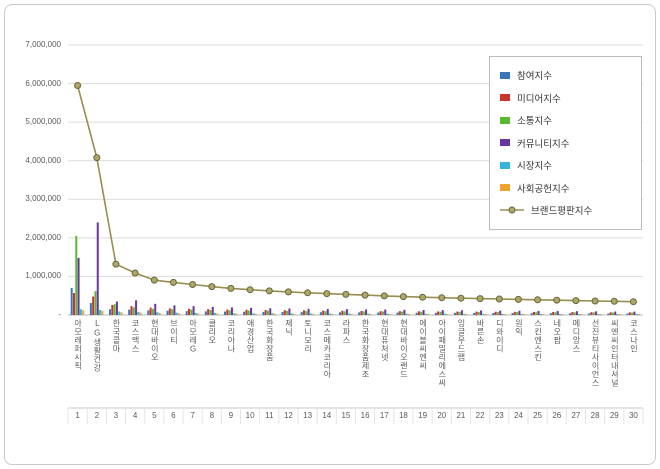 The height and width of the screenshot is (469, 660). I want to click on bar-series0-cat20, so click(435, 313).